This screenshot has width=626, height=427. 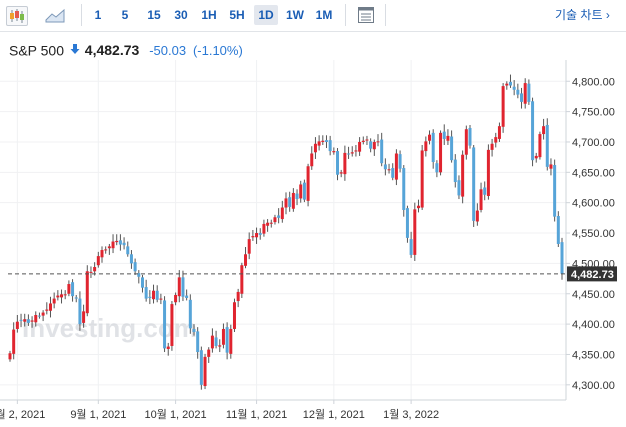 What do you see at coordinates (17, 16) in the screenshot?
I see `candlestick-chart-type-icon` at bounding box center [17, 16].